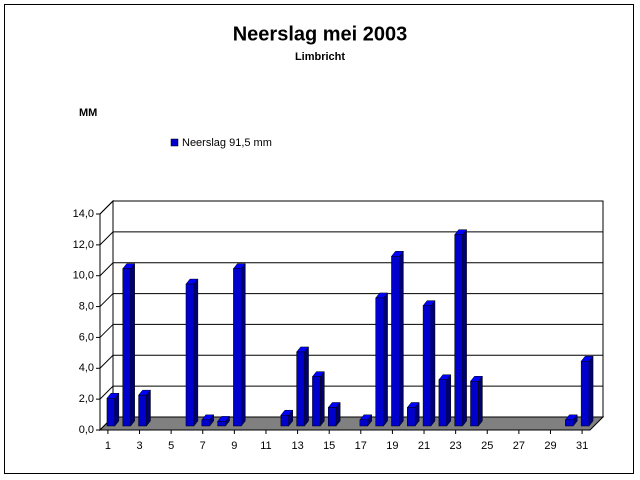  What do you see at coordinates (361, 446) in the screenshot?
I see `x-tick-label: 17` at bounding box center [361, 446].